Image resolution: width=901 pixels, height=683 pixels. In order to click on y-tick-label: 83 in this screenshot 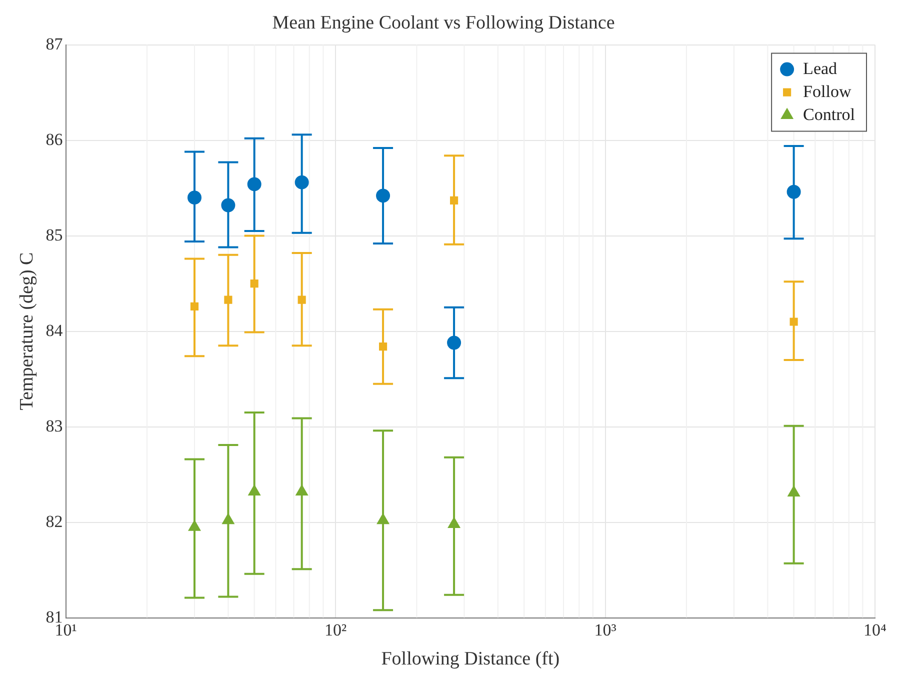, I will do `click(54, 426)`.